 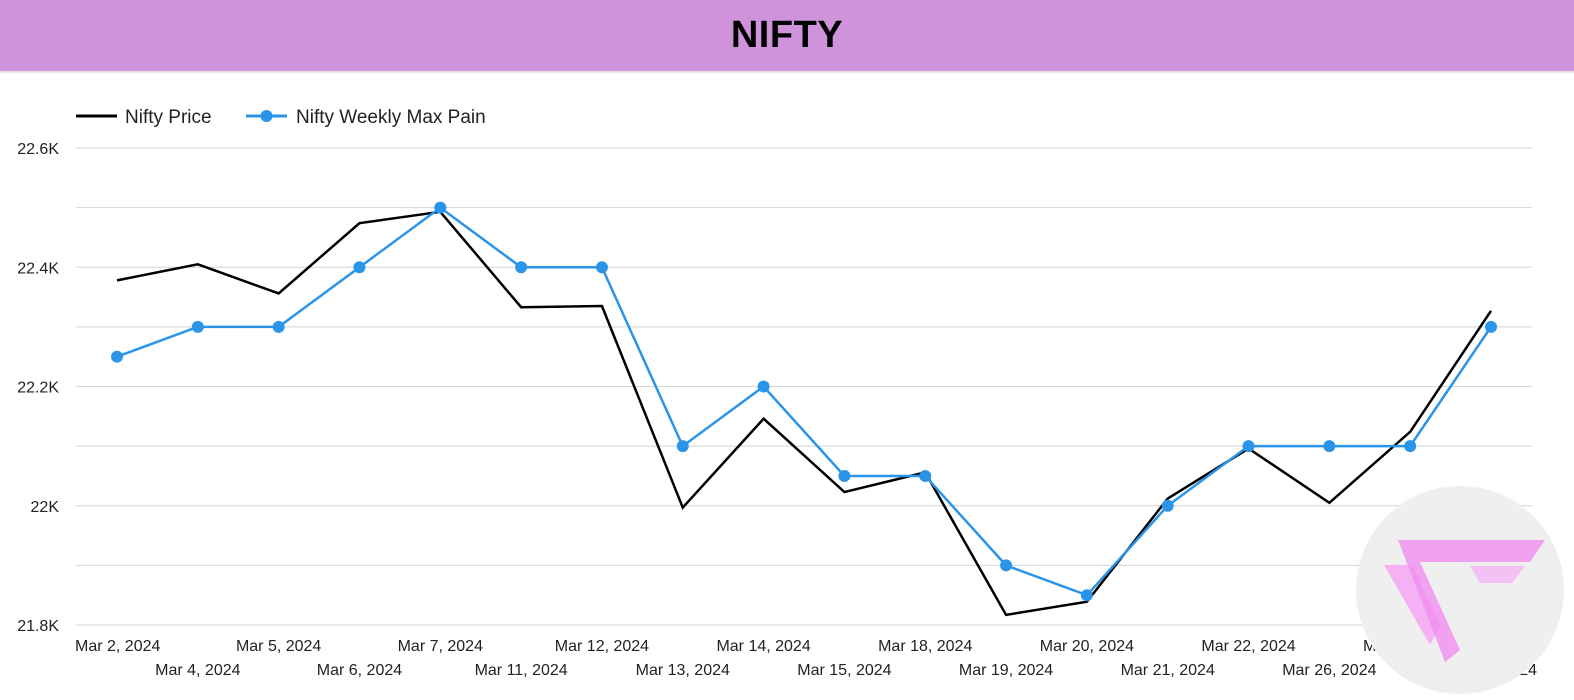 What do you see at coordinates (521, 670) in the screenshot?
I see `x-tick-label: Mar 11, 2024` at bounding box center [521, 670].